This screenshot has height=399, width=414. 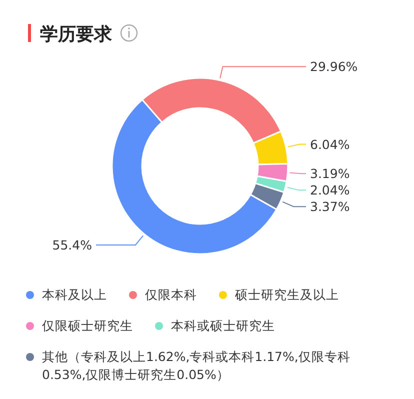 What do you see at coordinates (287, 295) in the screenshot?
I see `legend-label: 硕士研究生及以上` at bounding box center [287, 295].